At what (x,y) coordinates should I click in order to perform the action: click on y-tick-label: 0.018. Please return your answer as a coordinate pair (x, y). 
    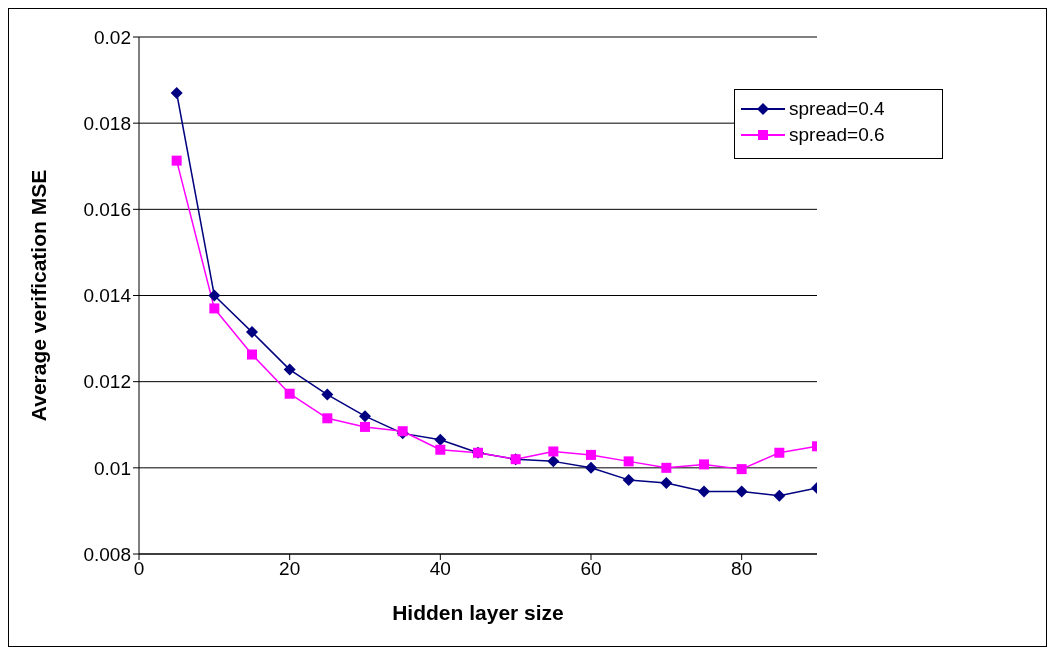
    Looking at the image, I should click on (107, 123).